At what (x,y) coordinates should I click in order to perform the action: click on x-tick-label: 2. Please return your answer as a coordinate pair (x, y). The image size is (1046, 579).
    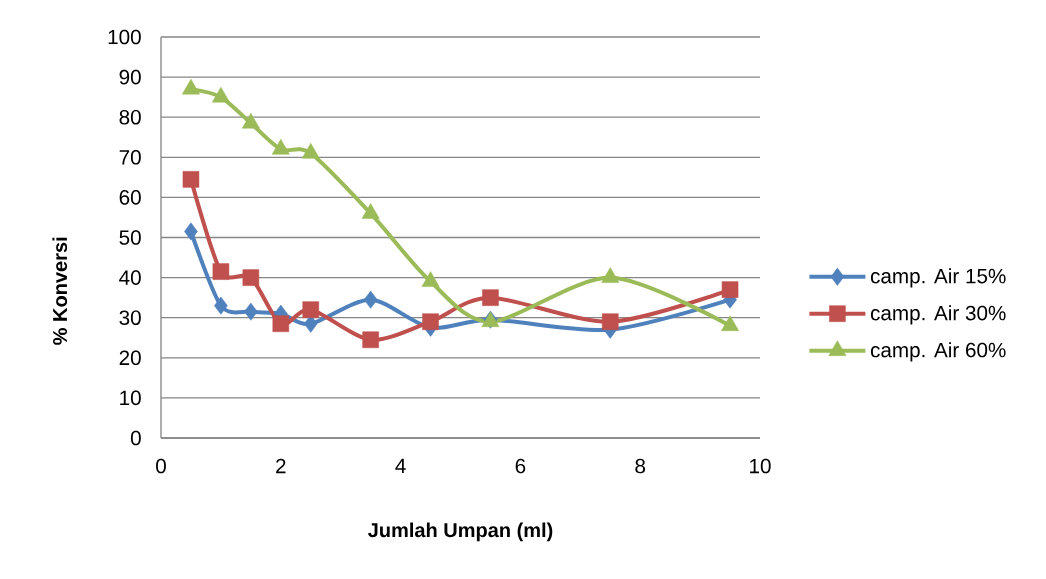
    Looking at the image, I should click on (281, 466).